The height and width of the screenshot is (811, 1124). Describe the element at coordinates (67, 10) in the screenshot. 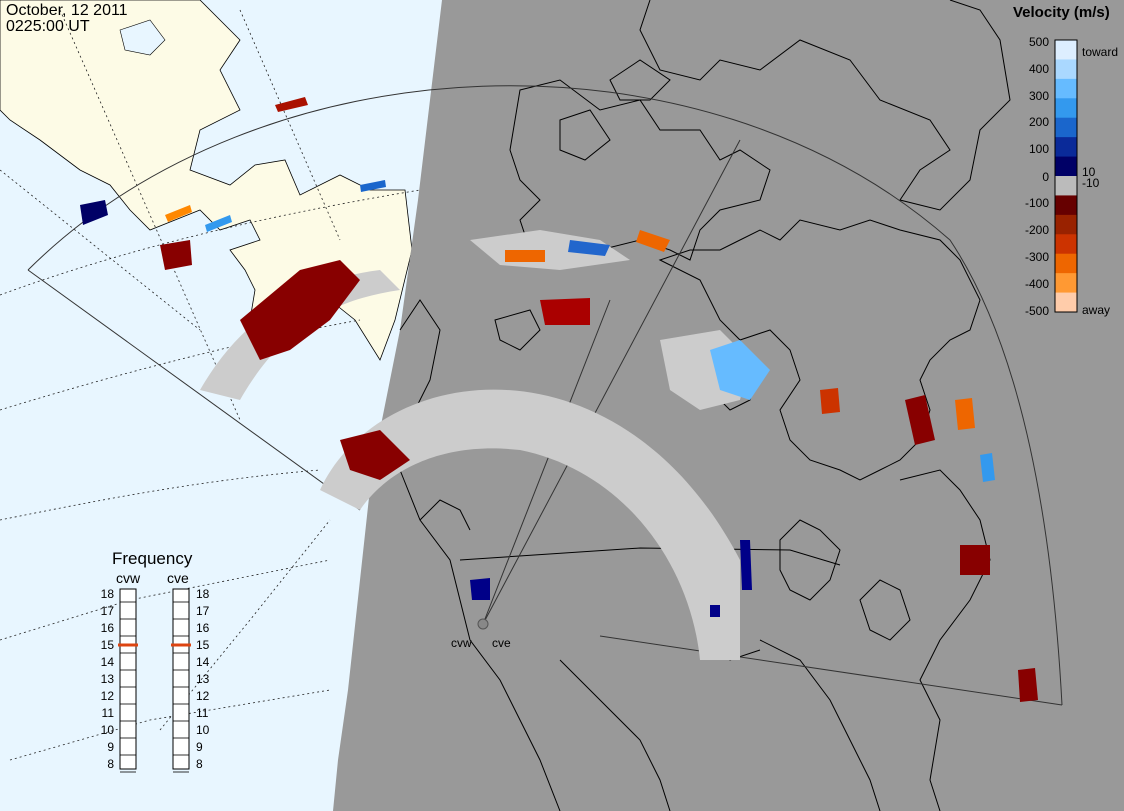

I see `date-label: October, 12 2011` at that location.